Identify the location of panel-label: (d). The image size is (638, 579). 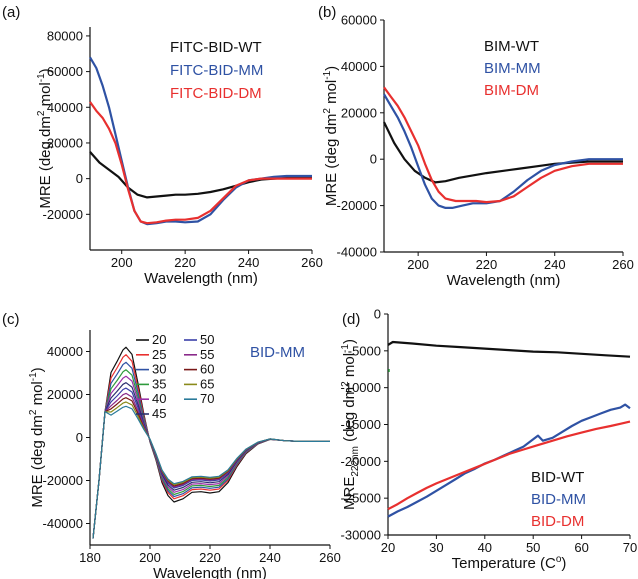
(351, 319).